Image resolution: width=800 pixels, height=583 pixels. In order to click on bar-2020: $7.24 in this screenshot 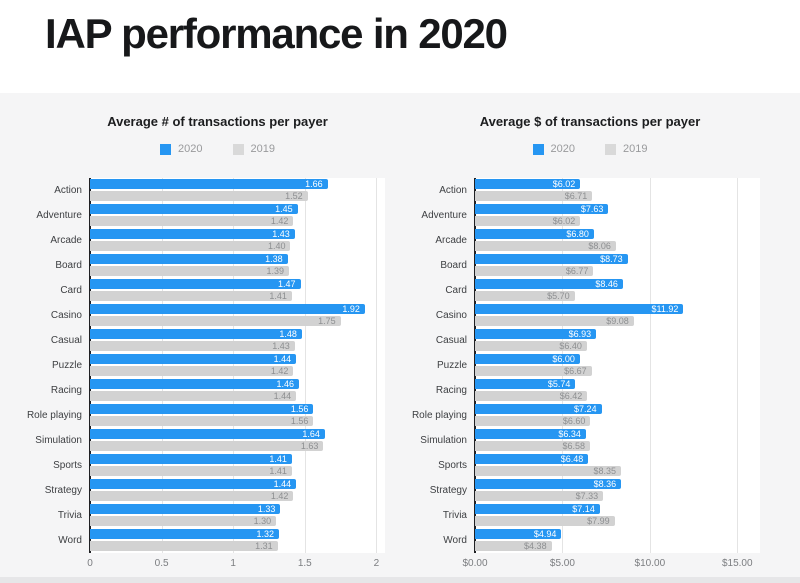, I will do `click(538, 409)`.